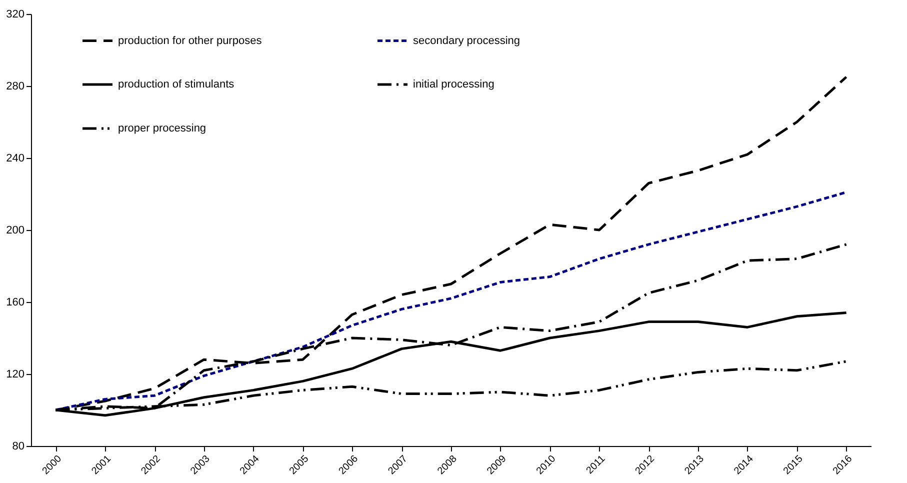  I want to click on y-tick-label: 80, so click(18, 446).